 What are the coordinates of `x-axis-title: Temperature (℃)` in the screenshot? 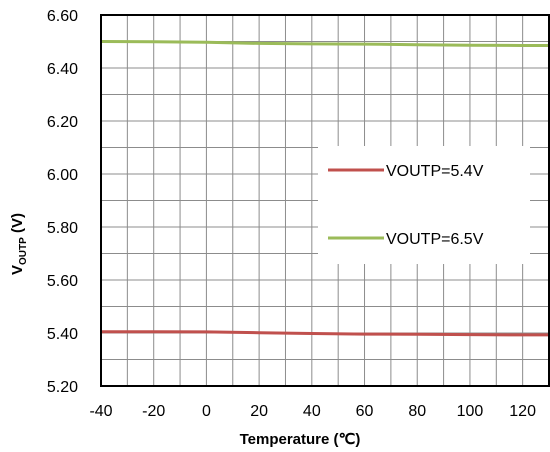 It's located at (300, 439).